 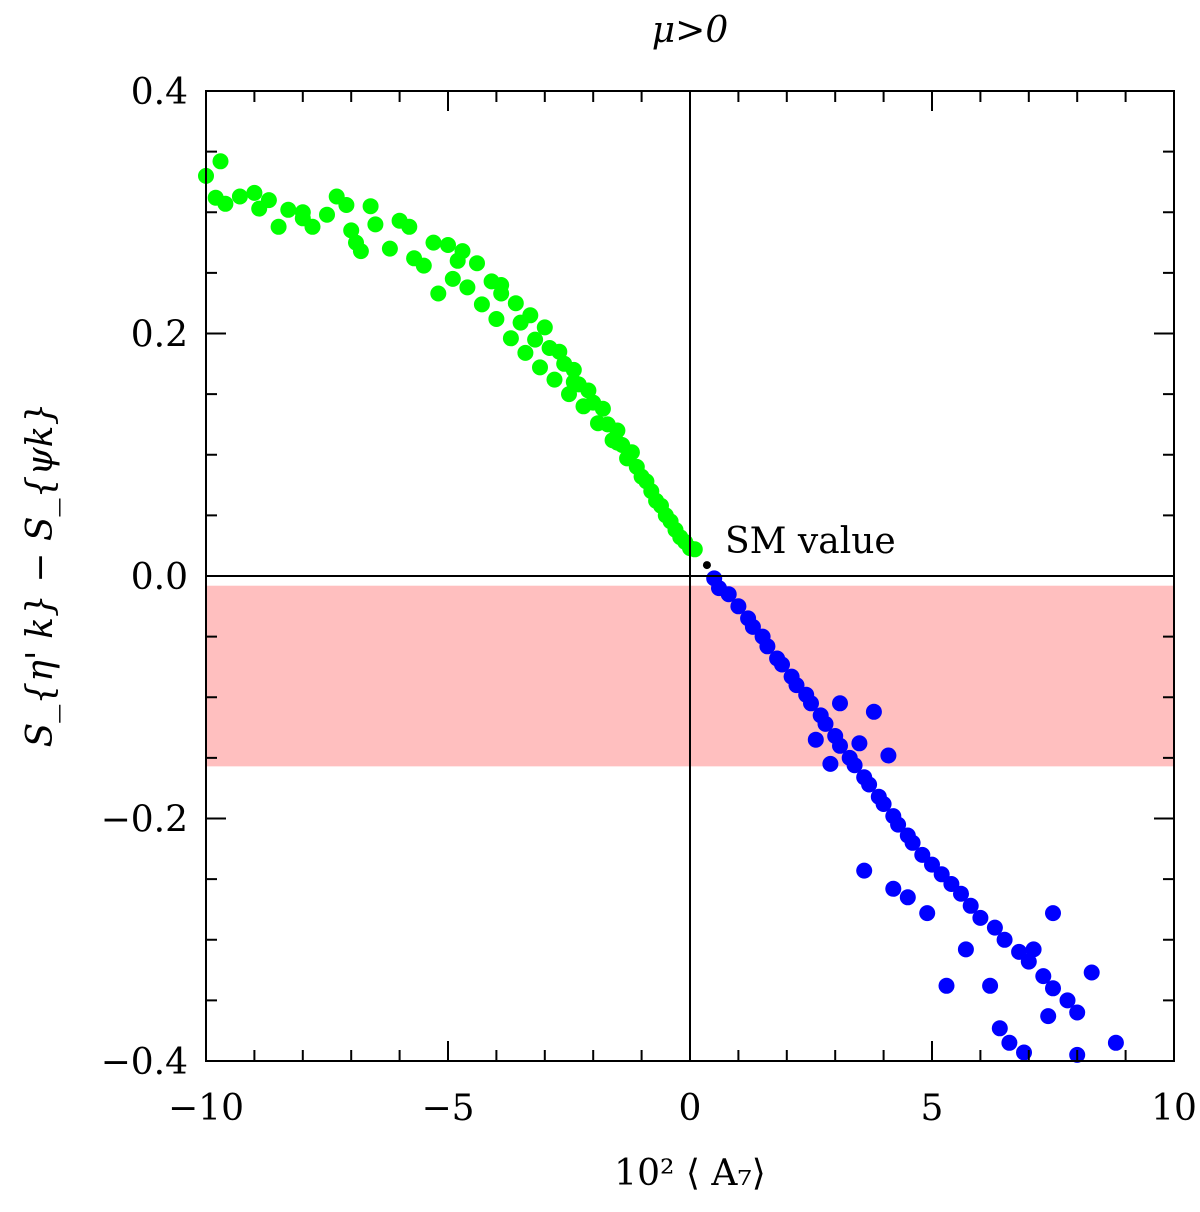 I want to click on sm-value-marker, so click(x=706, y=565).